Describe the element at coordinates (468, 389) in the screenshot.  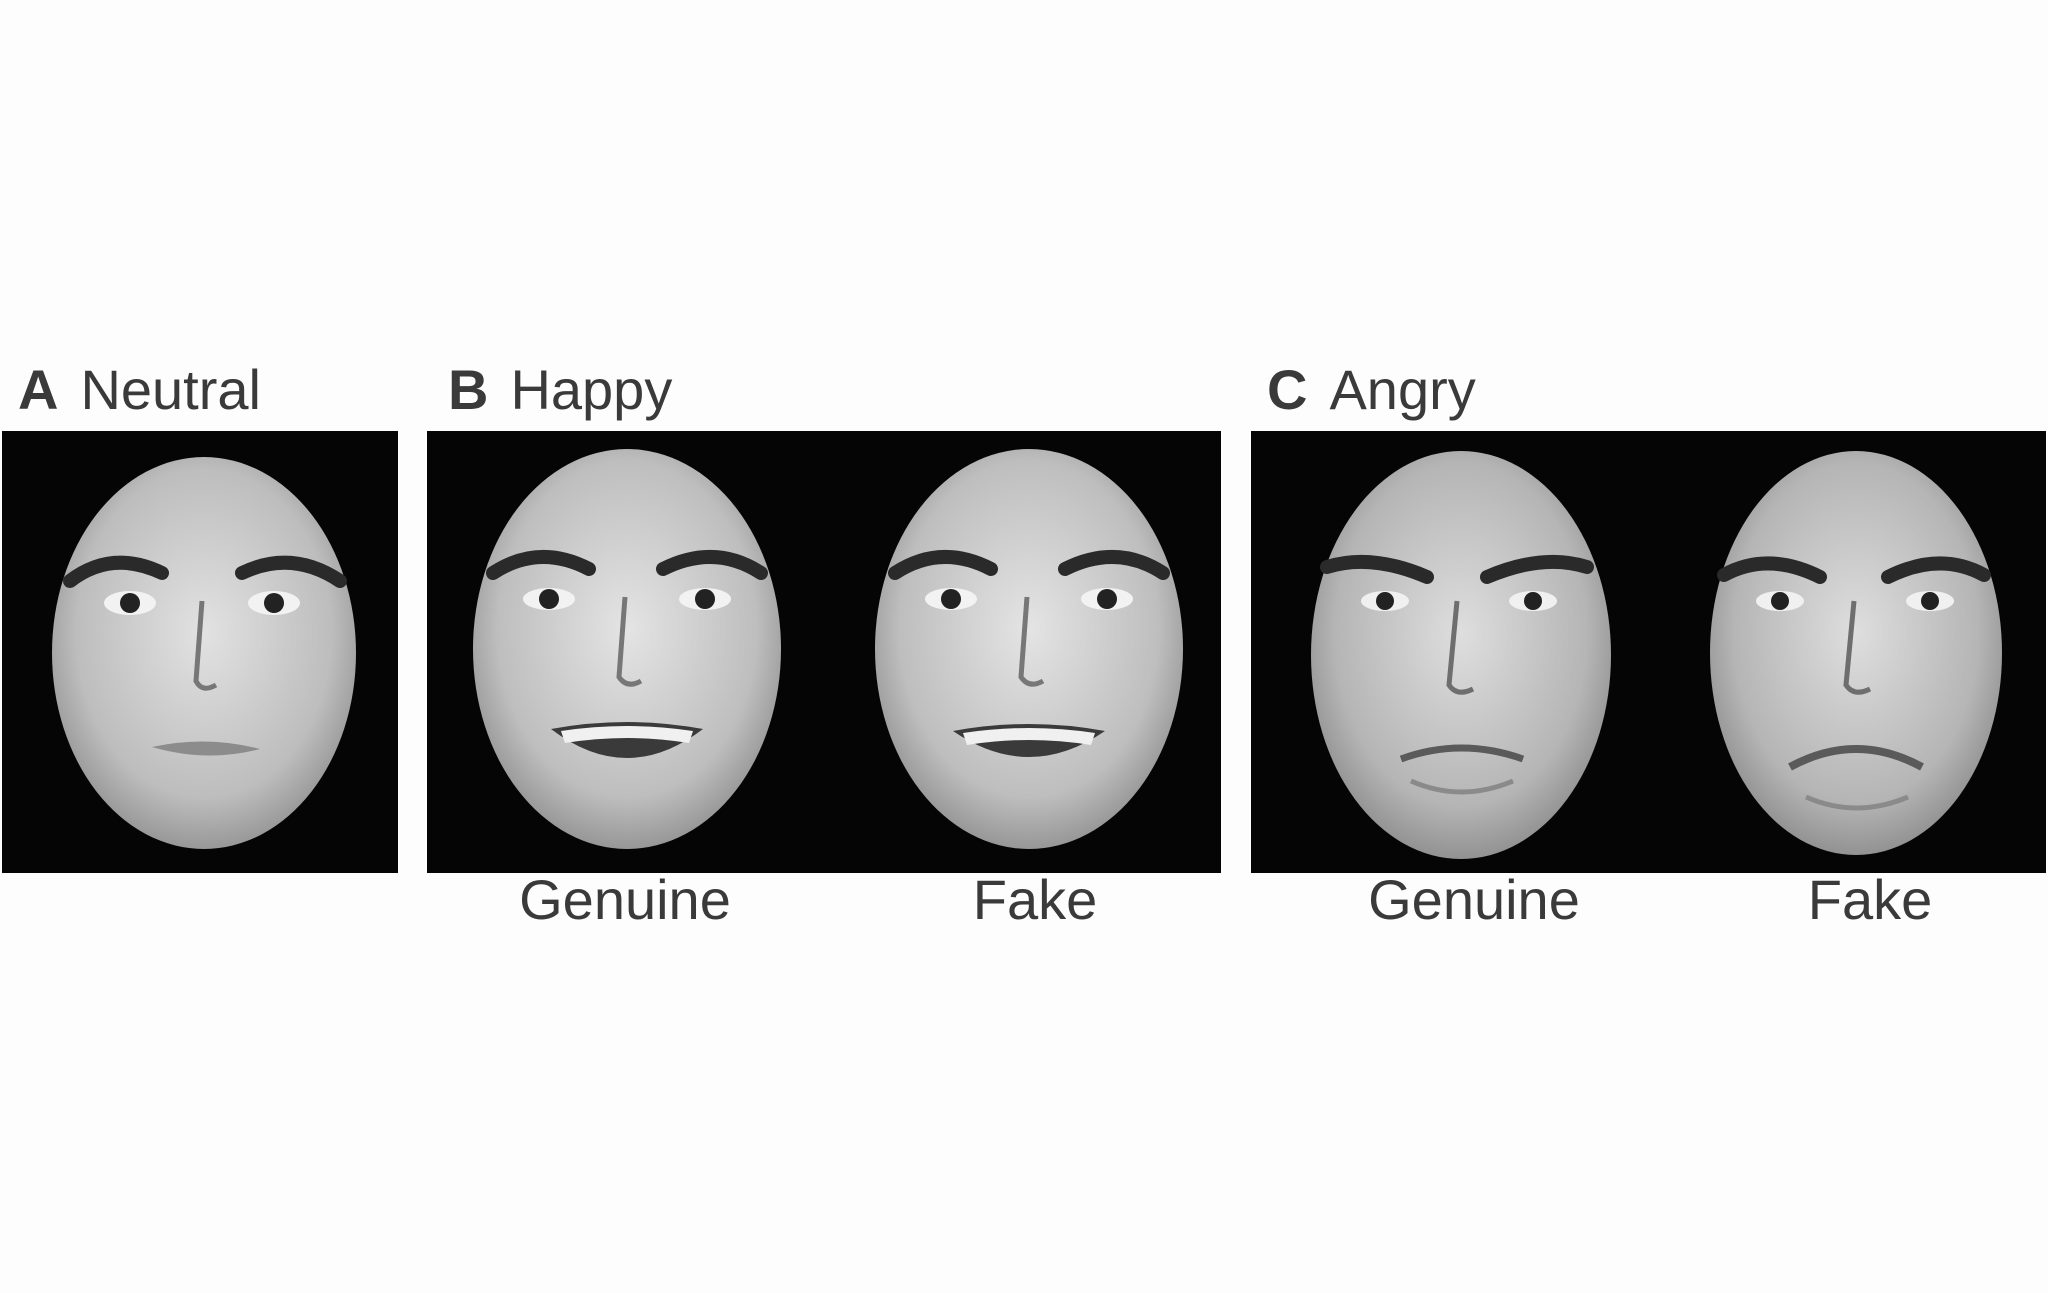
I see `panel-b-letter: B` at that location.